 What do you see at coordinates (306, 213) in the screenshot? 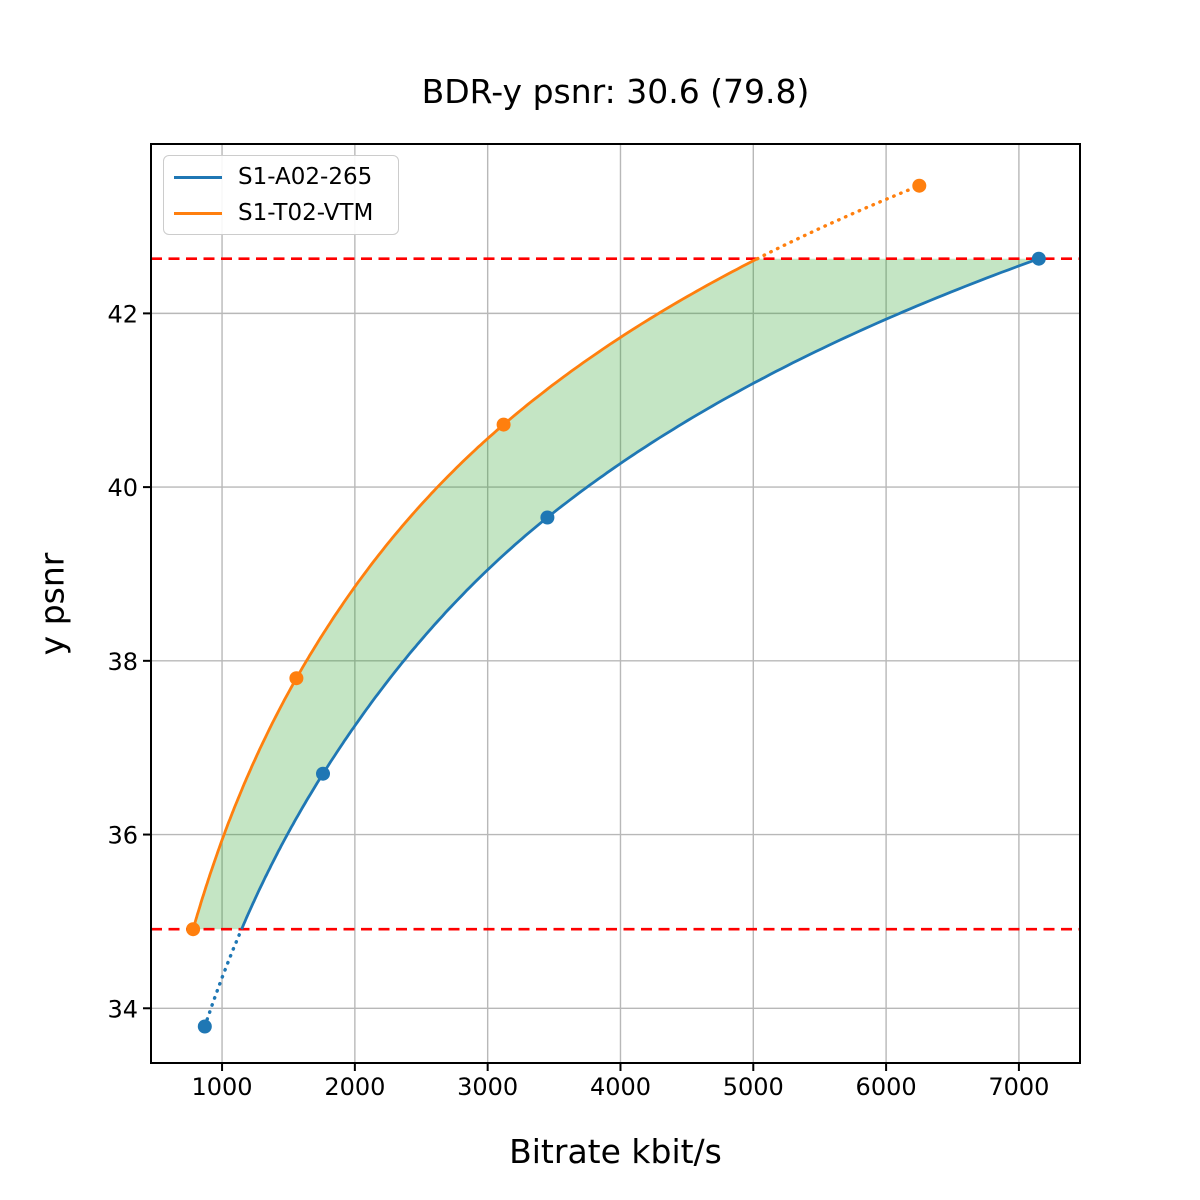
I see `legend-label: S1-T02-VTM` at bounding box center [306, 213].